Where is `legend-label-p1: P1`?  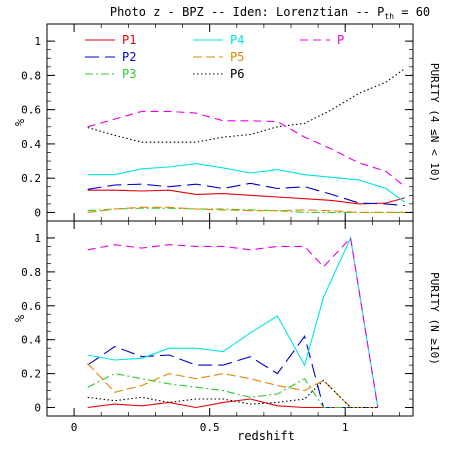 legend-label-p1: P1 is located at coordinates (129, 40).